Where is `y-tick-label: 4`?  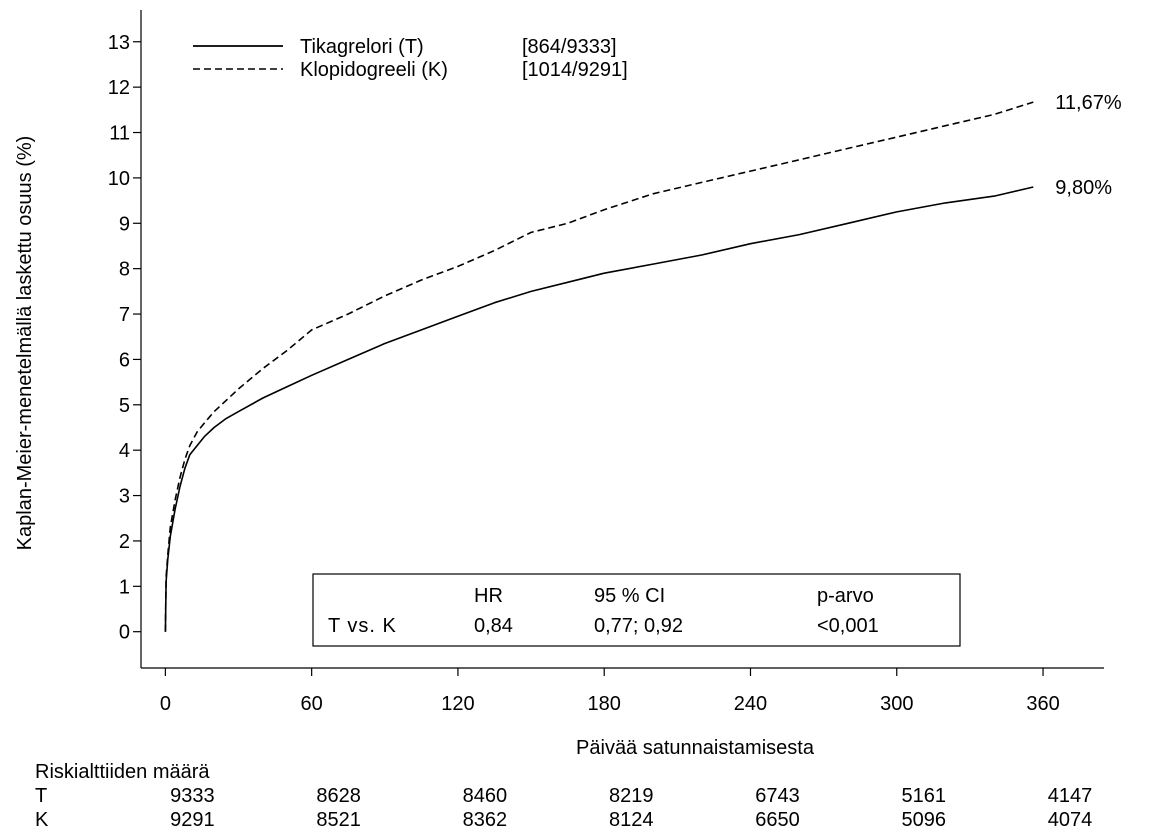
y-tick-label: 4 is located at coordinates (124, 451).